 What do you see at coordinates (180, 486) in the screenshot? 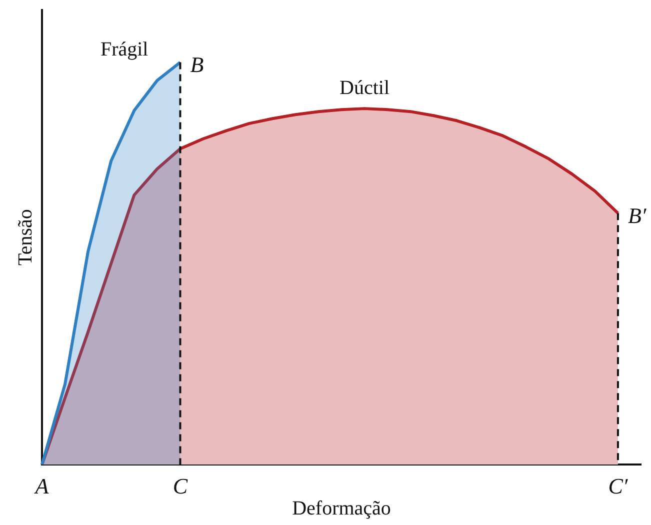
I see `x-tick-label: C` at bounding box center [180, 486].